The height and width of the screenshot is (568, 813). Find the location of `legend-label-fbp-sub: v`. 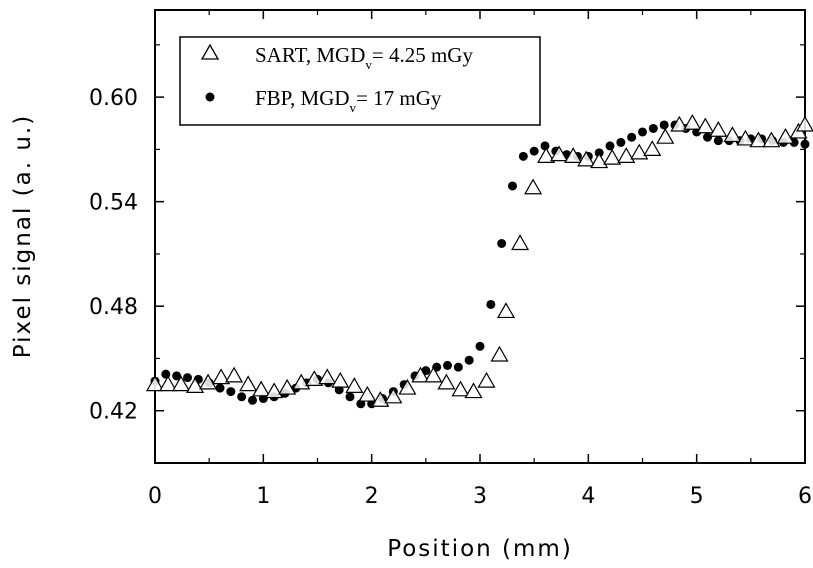

legend-label-fbp-sub: v is located at coordinates (353, 107).